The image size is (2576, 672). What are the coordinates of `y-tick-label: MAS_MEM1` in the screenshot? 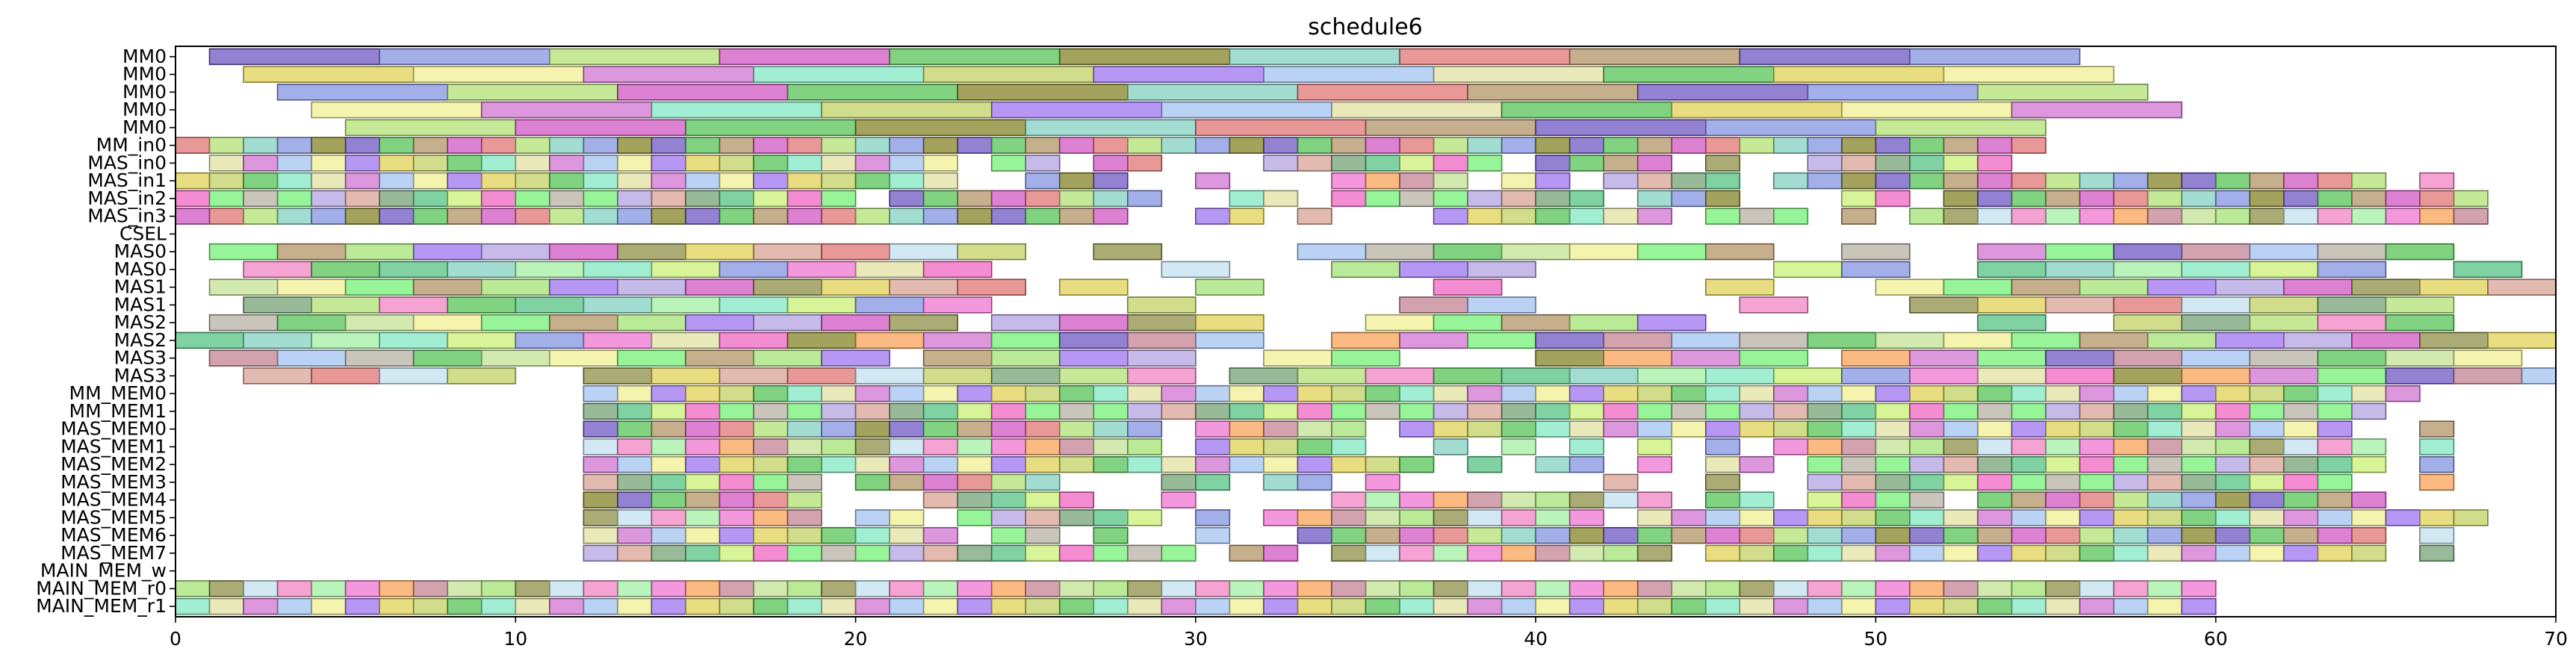 It's located at (113, 446).